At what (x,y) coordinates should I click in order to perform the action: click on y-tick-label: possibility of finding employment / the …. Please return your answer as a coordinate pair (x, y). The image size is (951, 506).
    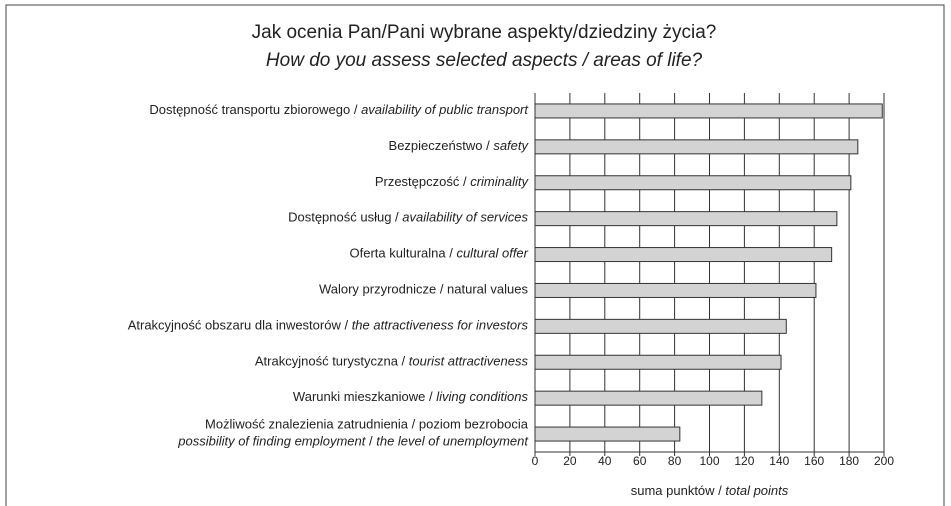
    Looking at the image, I should click on (353, 441).